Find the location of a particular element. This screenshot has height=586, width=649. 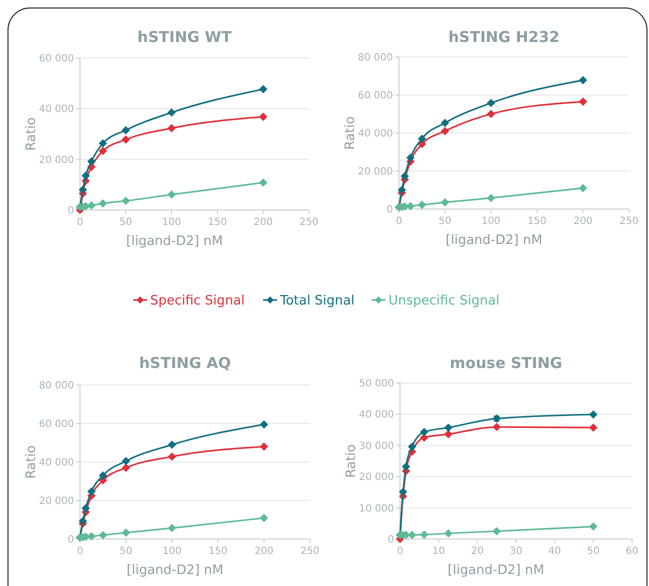

y-tick-label: 50 000 is located at coordinates (376, 384).